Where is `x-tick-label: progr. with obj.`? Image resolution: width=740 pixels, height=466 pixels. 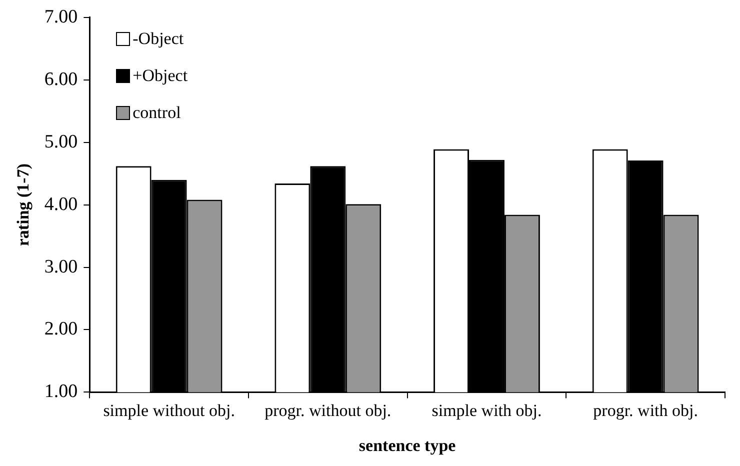 x-tick-label: progr. with obj. is located at coordinates (645, 410).